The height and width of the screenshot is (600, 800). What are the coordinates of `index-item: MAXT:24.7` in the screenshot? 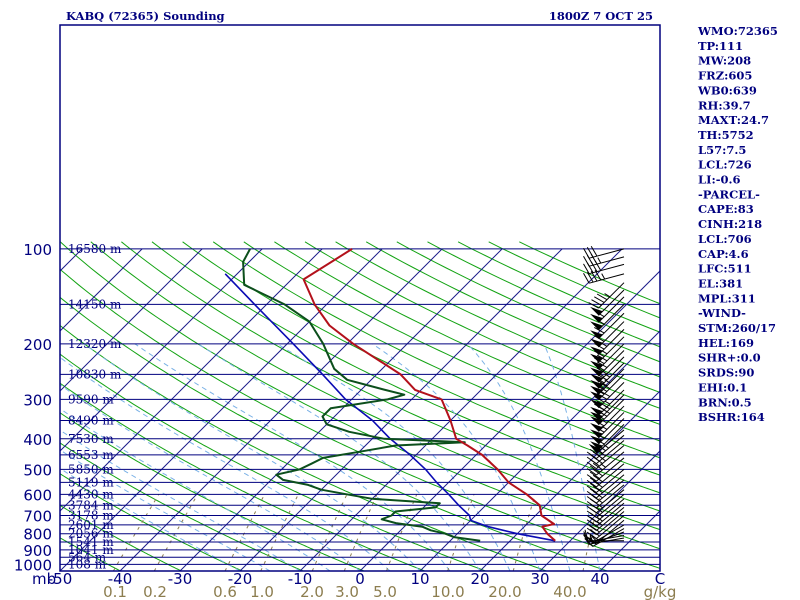 It's located at (733, 120).